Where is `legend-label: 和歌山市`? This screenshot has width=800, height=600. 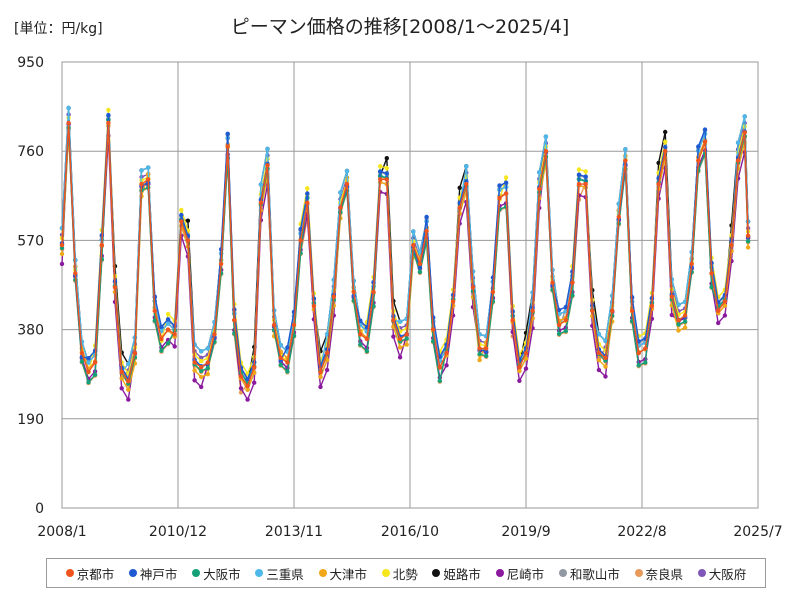
legend-label: 和歌山市 is located at coordinates (594, 574).